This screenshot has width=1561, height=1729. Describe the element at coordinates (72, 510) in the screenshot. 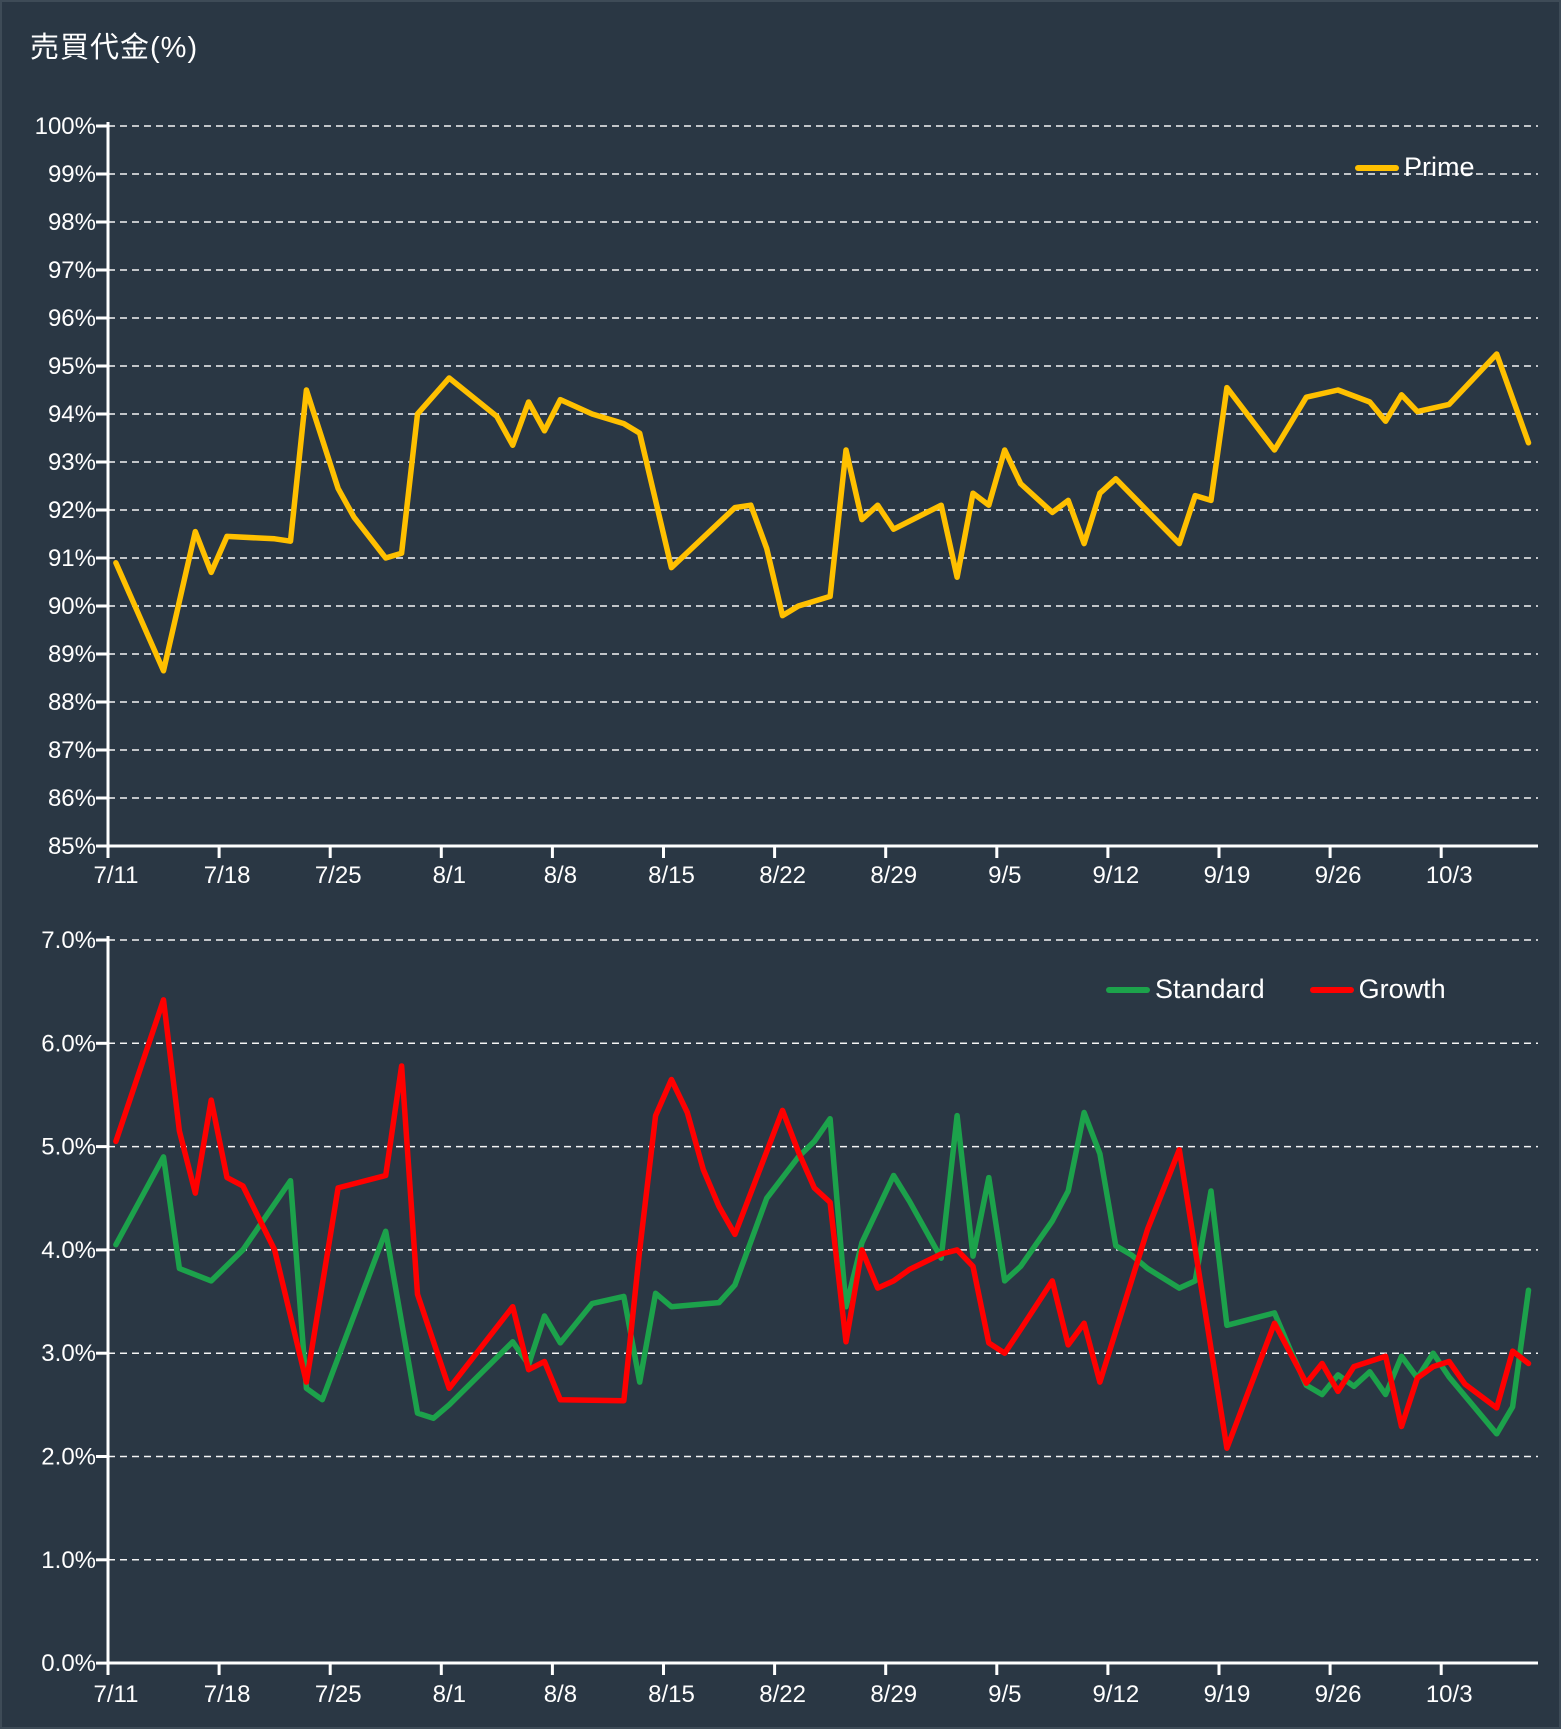

I see `y-tick-label: 92%` at that location.